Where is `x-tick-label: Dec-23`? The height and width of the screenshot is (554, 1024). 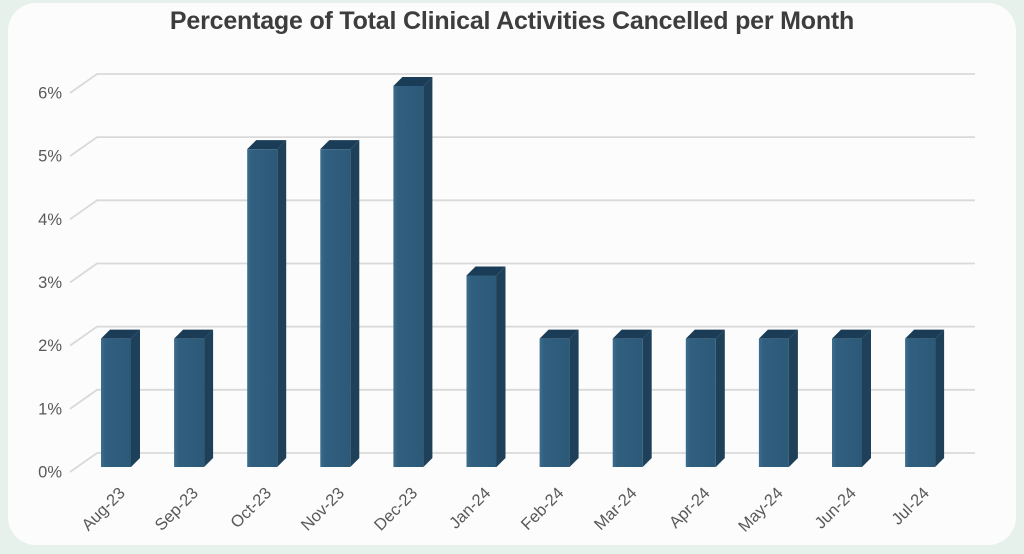 x-tick-label: Dec-23 is located at coordinates (396, 509).